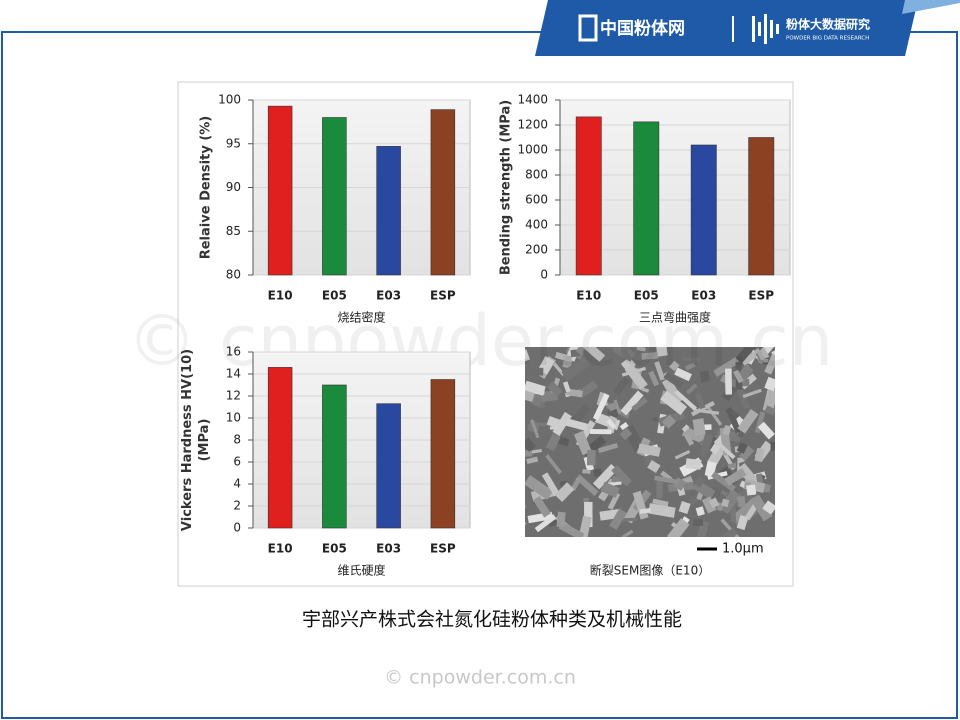 This screenshot has width=960, height=720. I want to click on y-tick-label: 1000, so click(532, 150).